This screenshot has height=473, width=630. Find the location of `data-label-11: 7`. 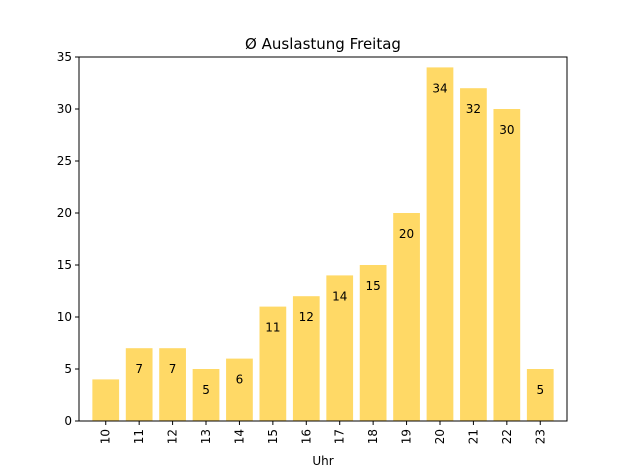

data-label-11: 7 is located at coordinates (139, 369).